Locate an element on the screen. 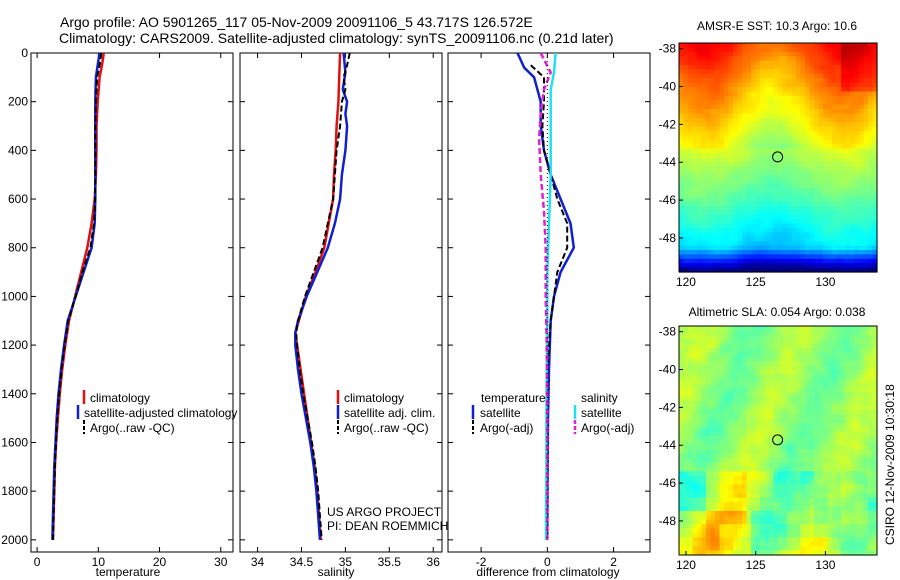 The width and height of the screenshot is (900, 580). legend-sal-satellite: satellite is located at coordinates (601, 413).